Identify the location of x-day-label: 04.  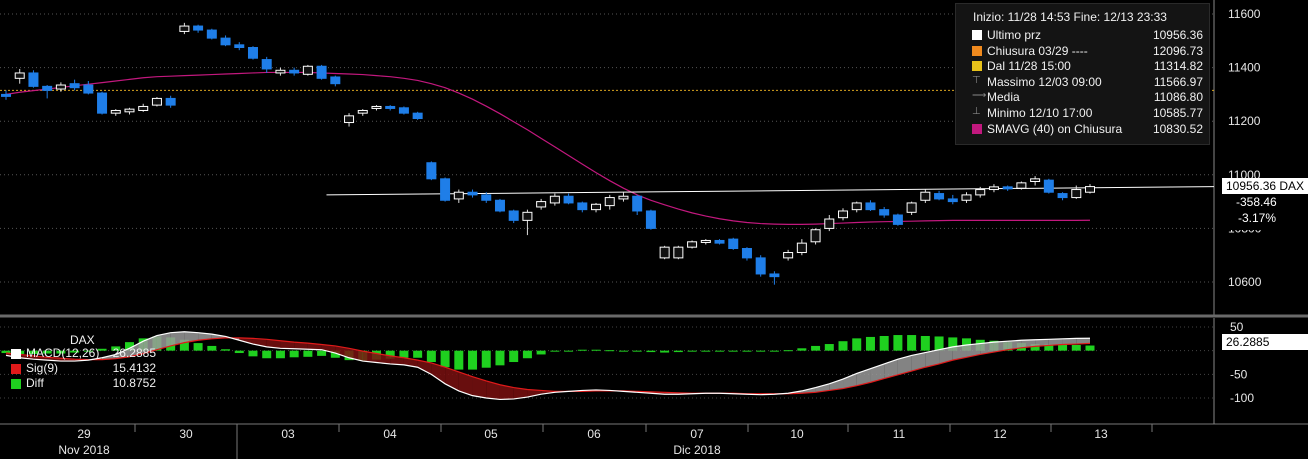
(390, 434).